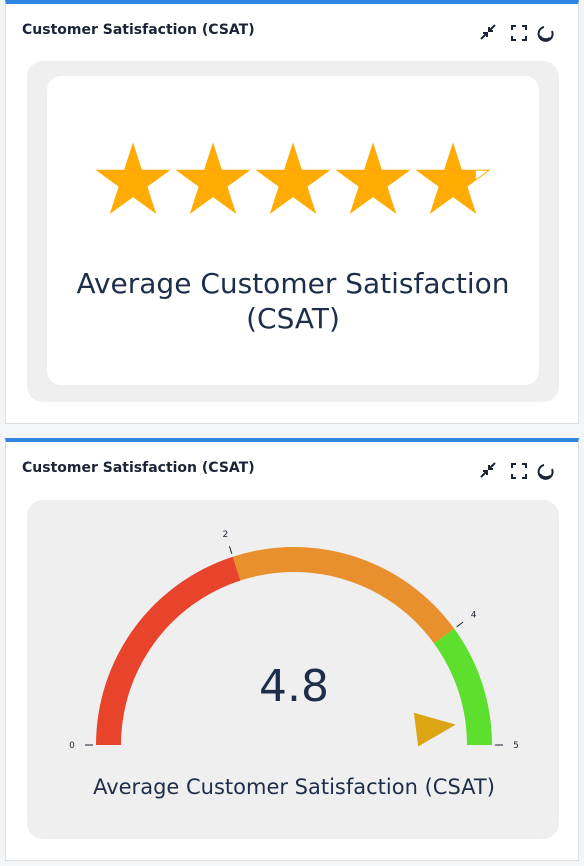 This screenshot has height=866, width=584. Describe the element at coordinates (434, 729) in the screenshot. I see `gauge-pointer` at that location.